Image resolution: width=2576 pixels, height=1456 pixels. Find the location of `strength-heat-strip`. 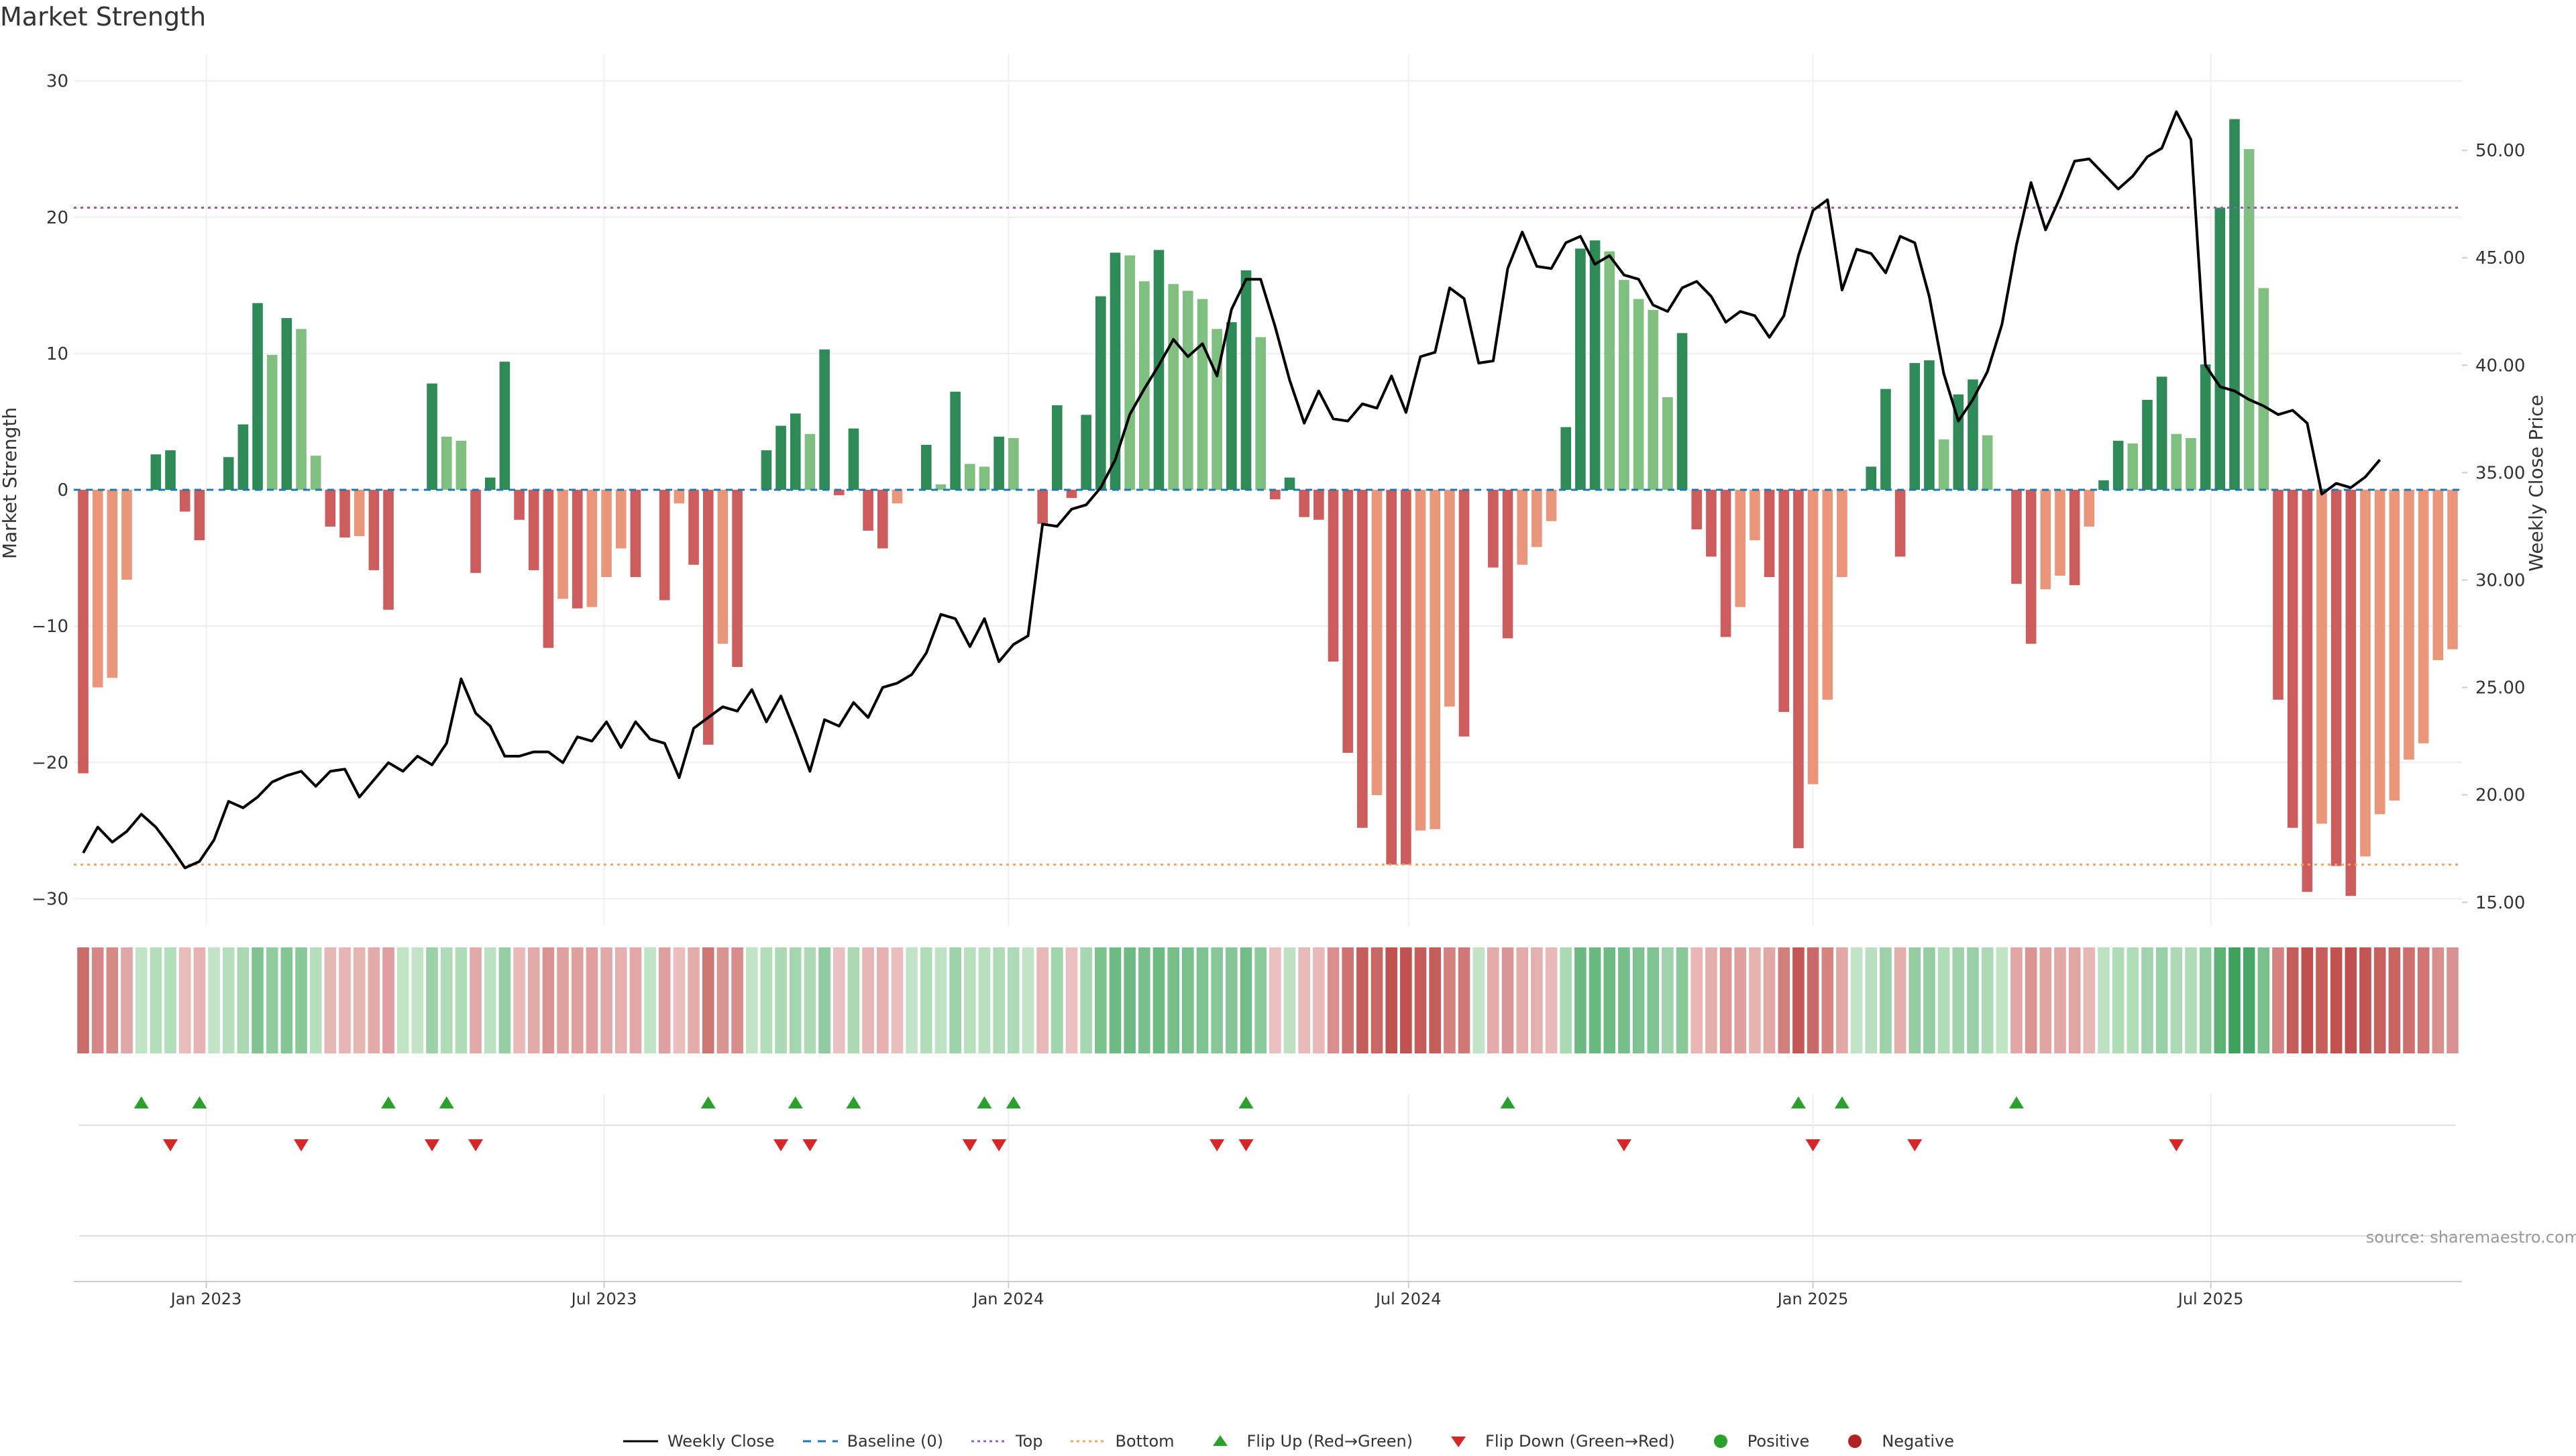

strength-heat-strip is located at coordinates (1268, 1000).